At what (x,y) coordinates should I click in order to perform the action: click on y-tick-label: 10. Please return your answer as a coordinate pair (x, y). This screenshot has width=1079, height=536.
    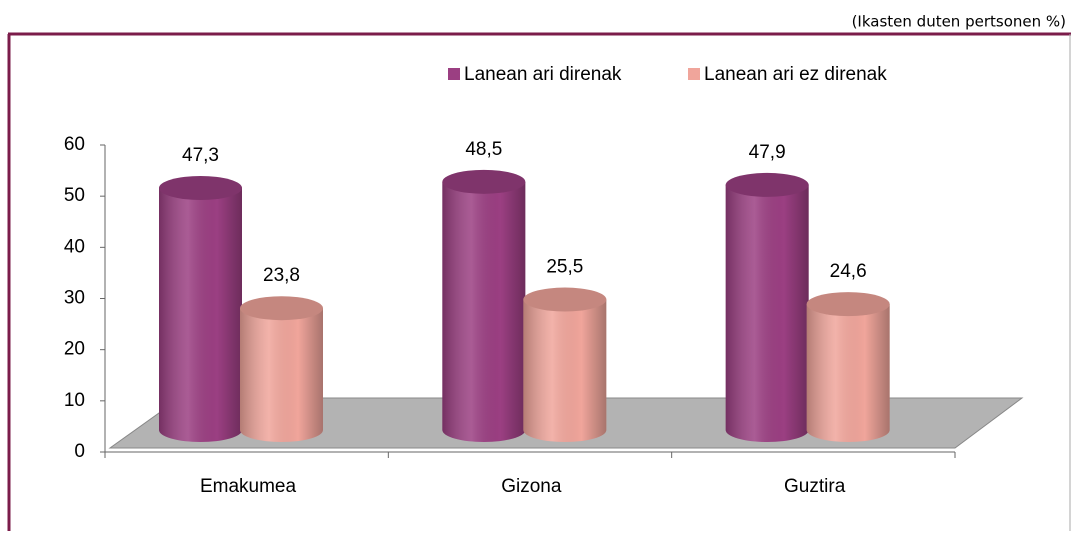
    Looking at the image, I should click on (74, 400).